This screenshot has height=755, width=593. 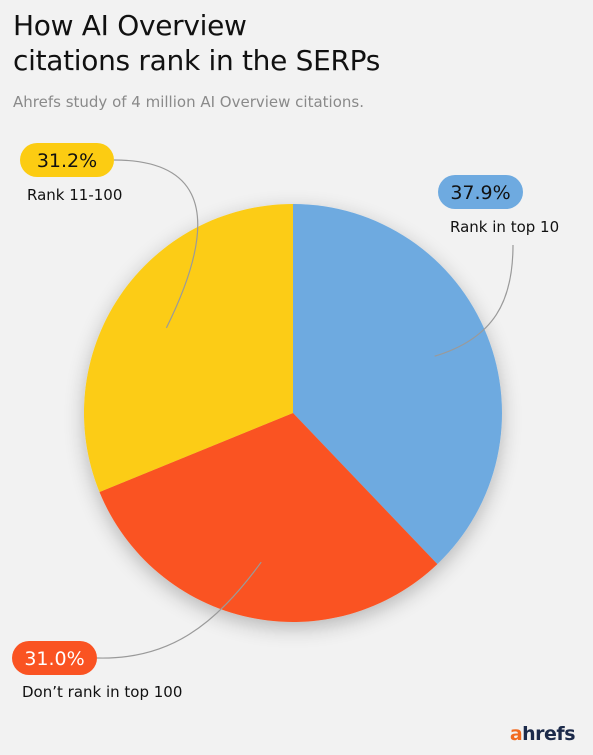 I want to click on category-label-don-t-rank-in-top-100: Don’t rank in top 100, so click(x=102, y=692).